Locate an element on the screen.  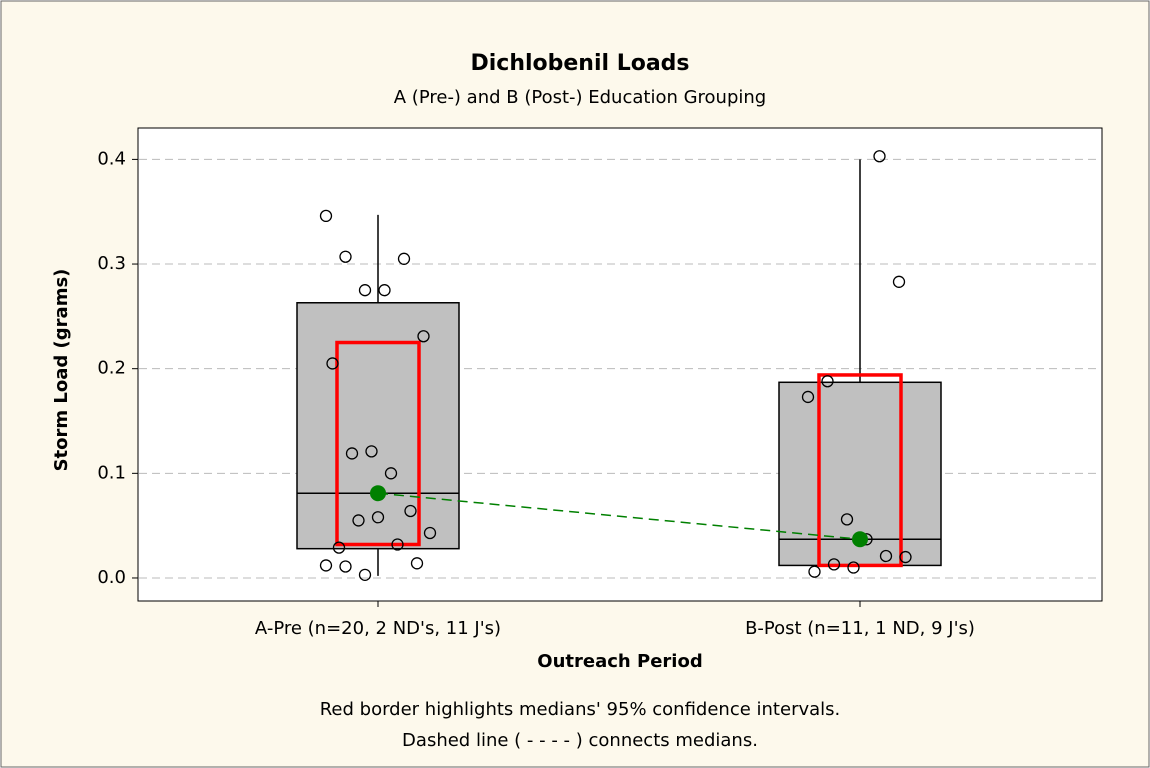
median-connector is located at coordinates (619, 516).